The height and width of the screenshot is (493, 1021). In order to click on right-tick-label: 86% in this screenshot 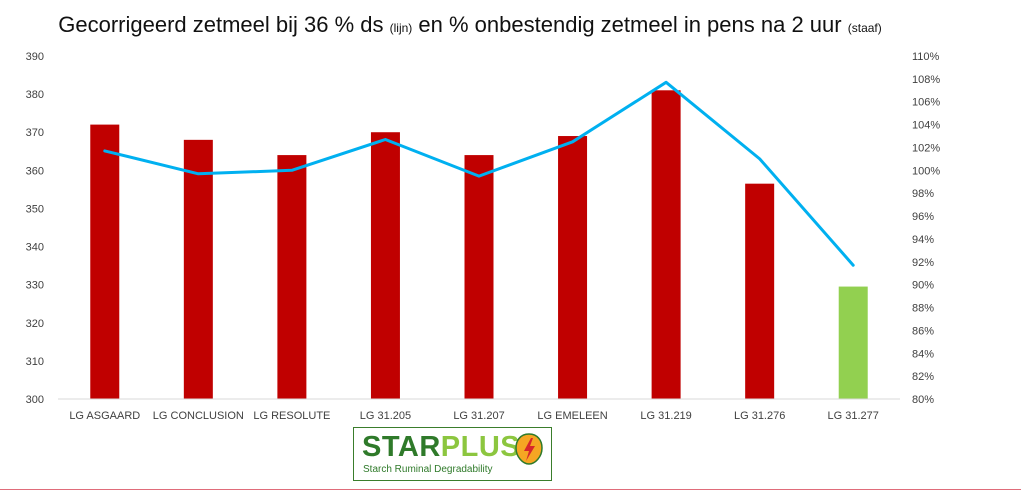, I will do `click(923, 331)`.